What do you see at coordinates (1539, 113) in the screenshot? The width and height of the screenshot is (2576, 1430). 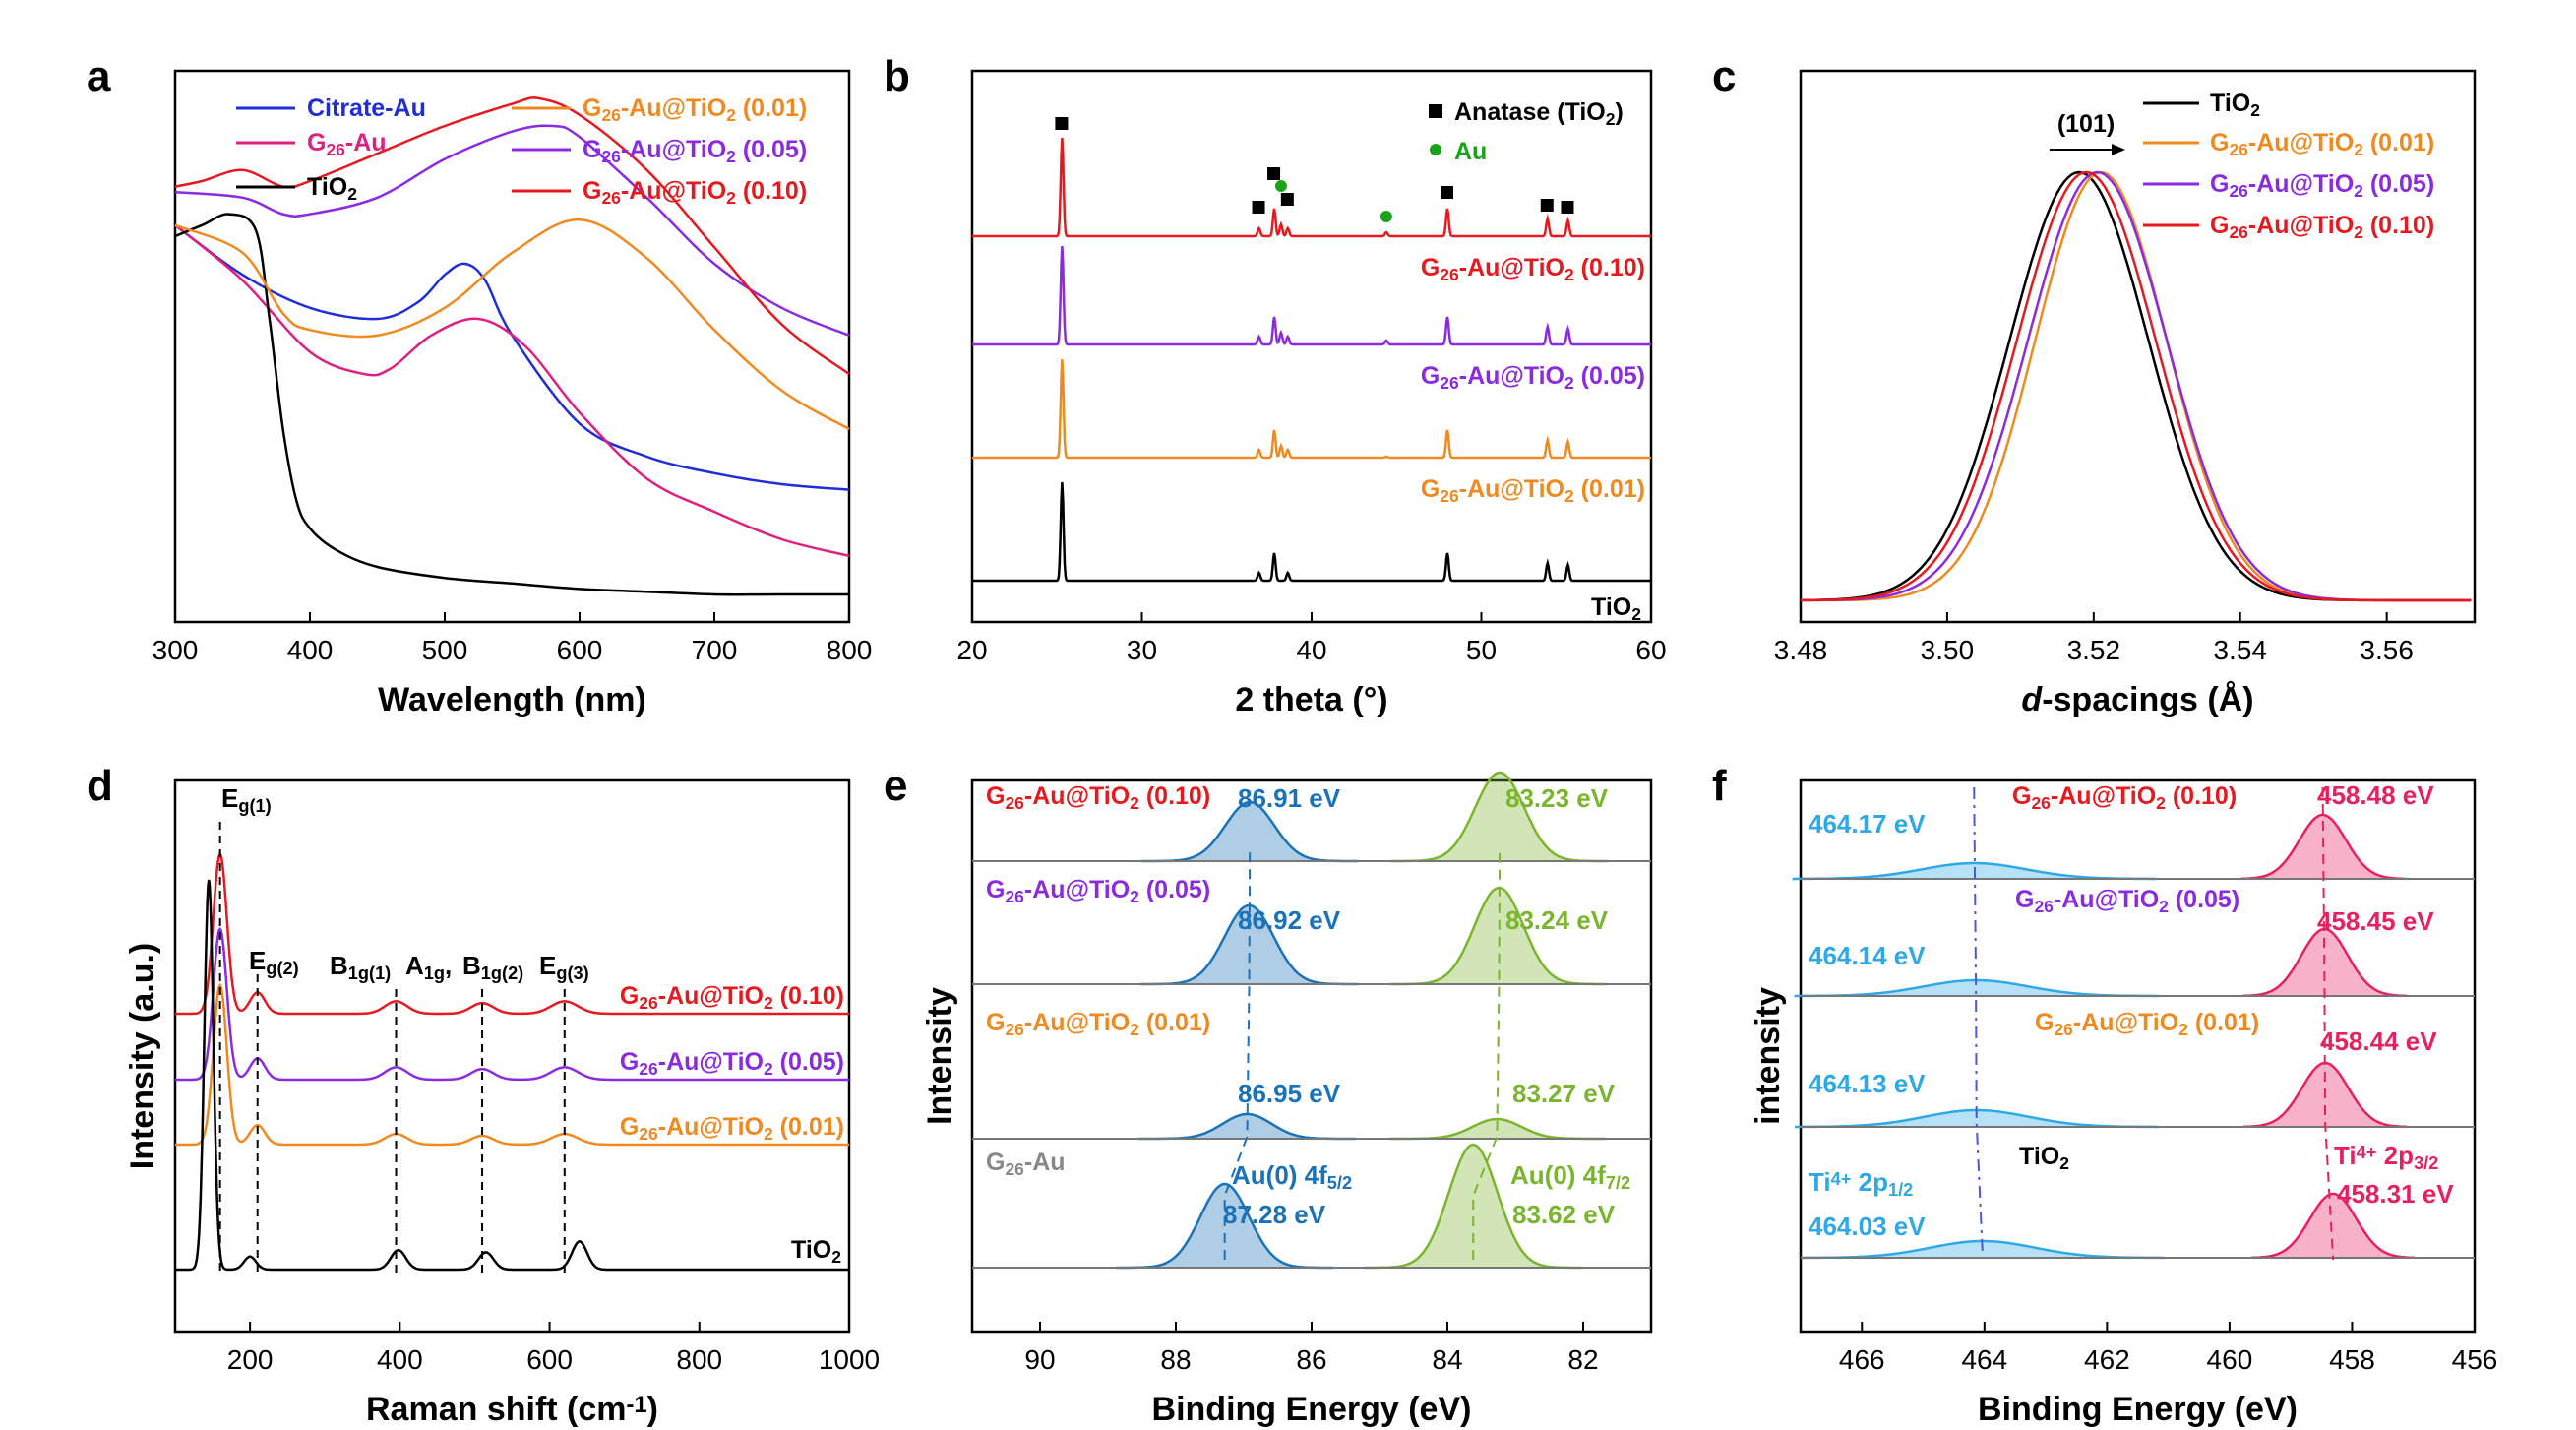 I see `panel-b-legend-anatase: Anatase (TiO2)` at bounding box center [1539, 113].